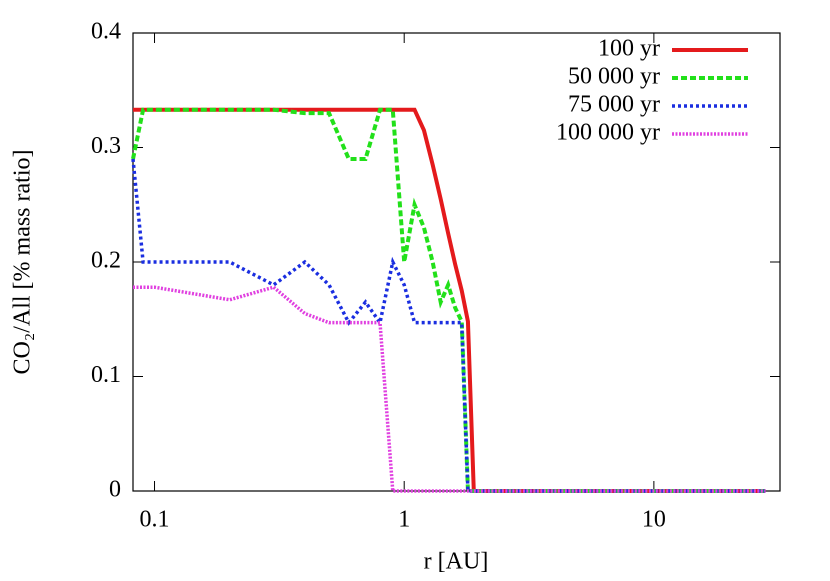  I want to click on legend-label: 50 000 yr, so click(614, 77).